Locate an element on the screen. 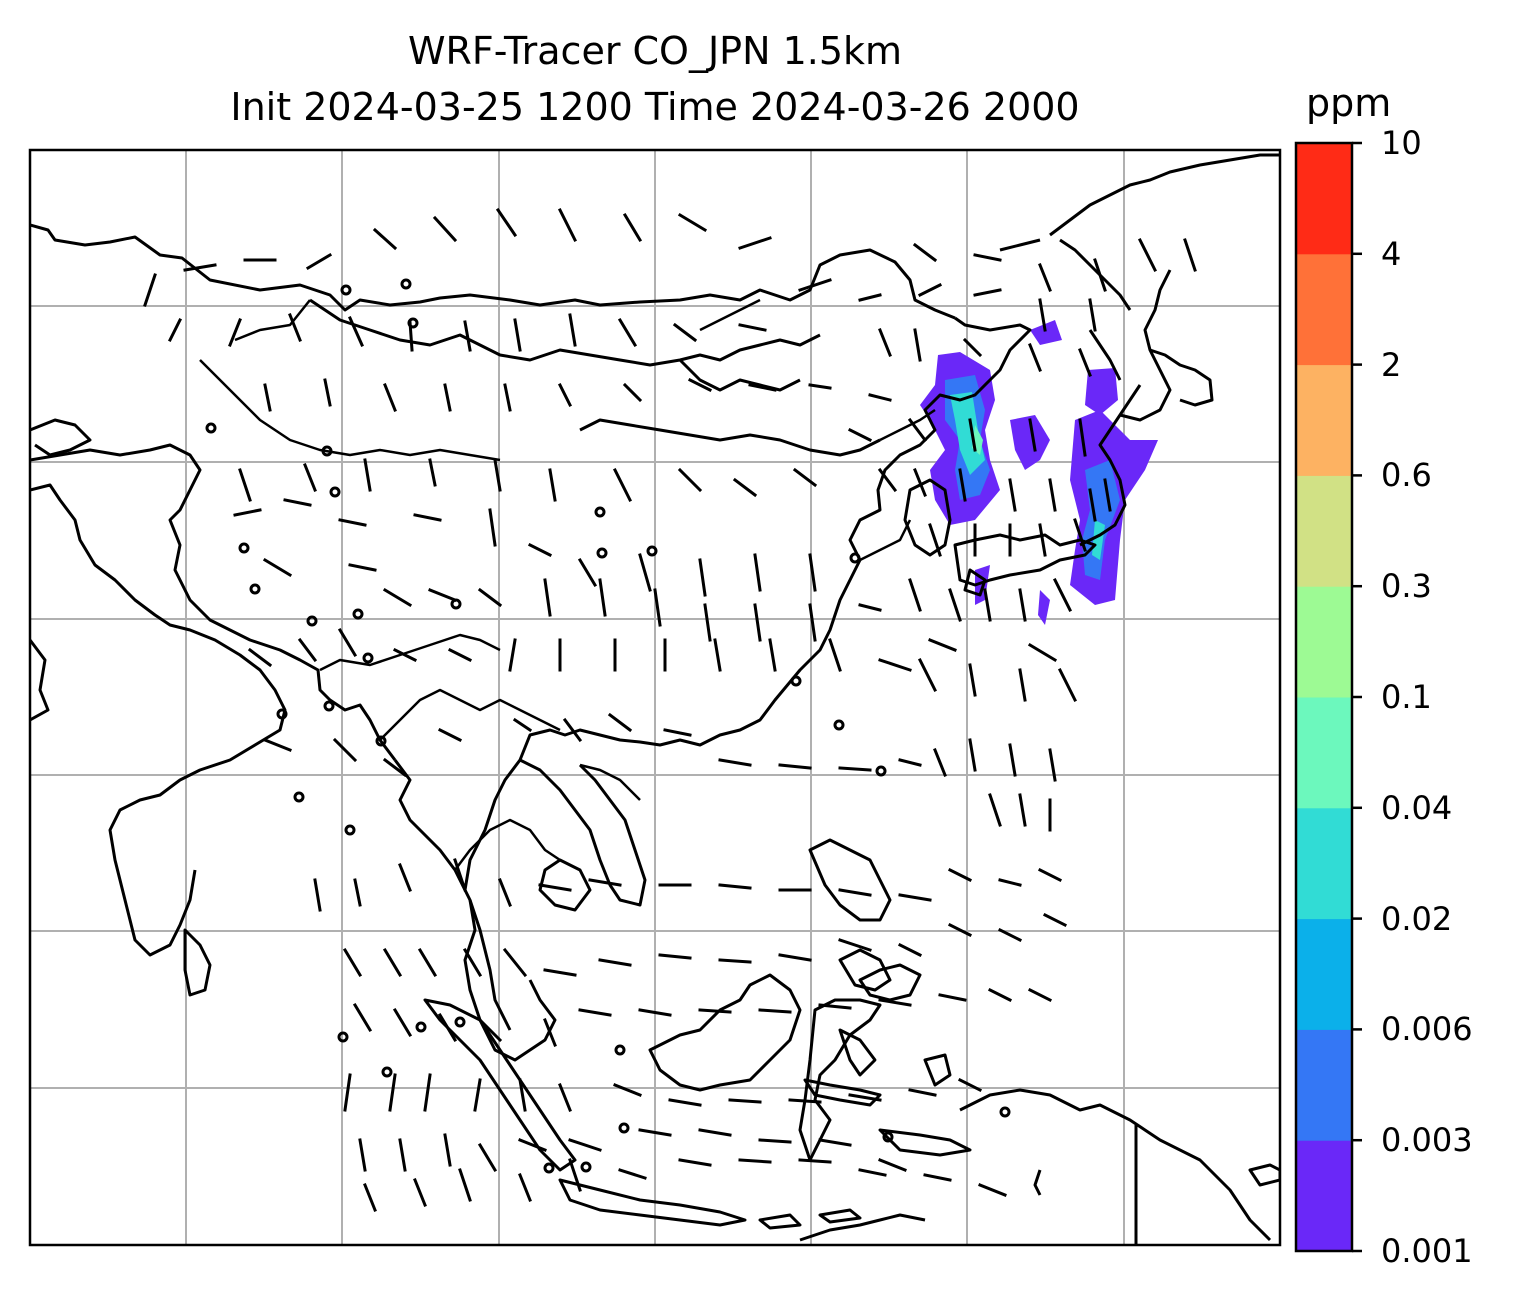 This screenshot has width=1528, height=1306. colorbar-tick-label: 0.3 is located at coordinates (1406, 586).